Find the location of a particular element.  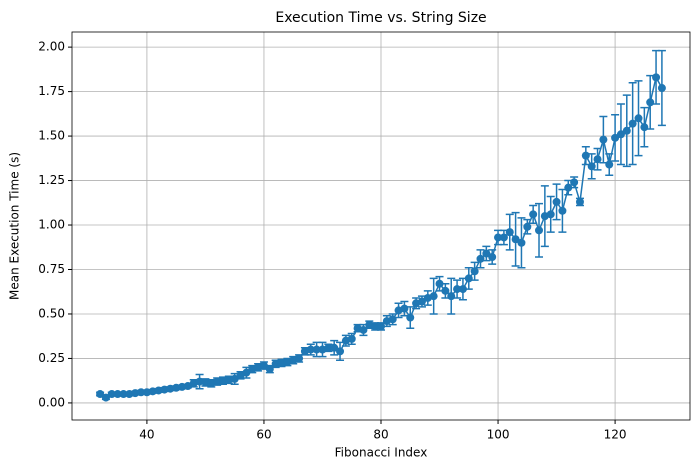

x-tick-label: 80 is located at coordinates (380, 435).